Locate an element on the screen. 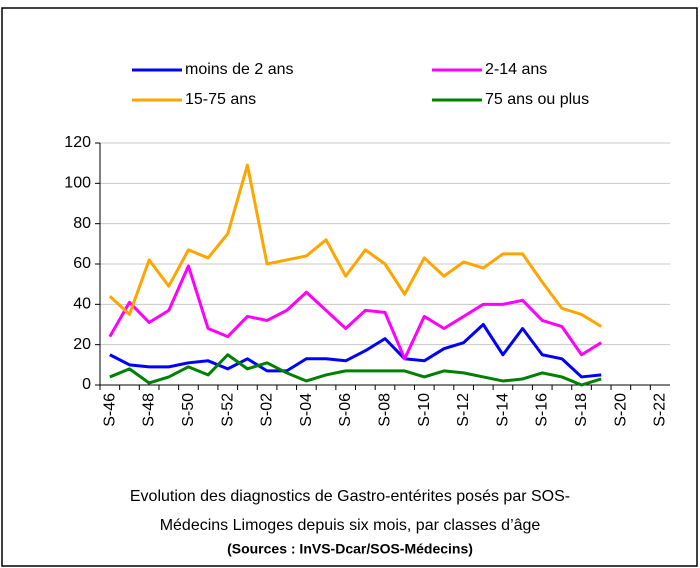  x-tick-label: S-10 is located at coordinates (424, 410).